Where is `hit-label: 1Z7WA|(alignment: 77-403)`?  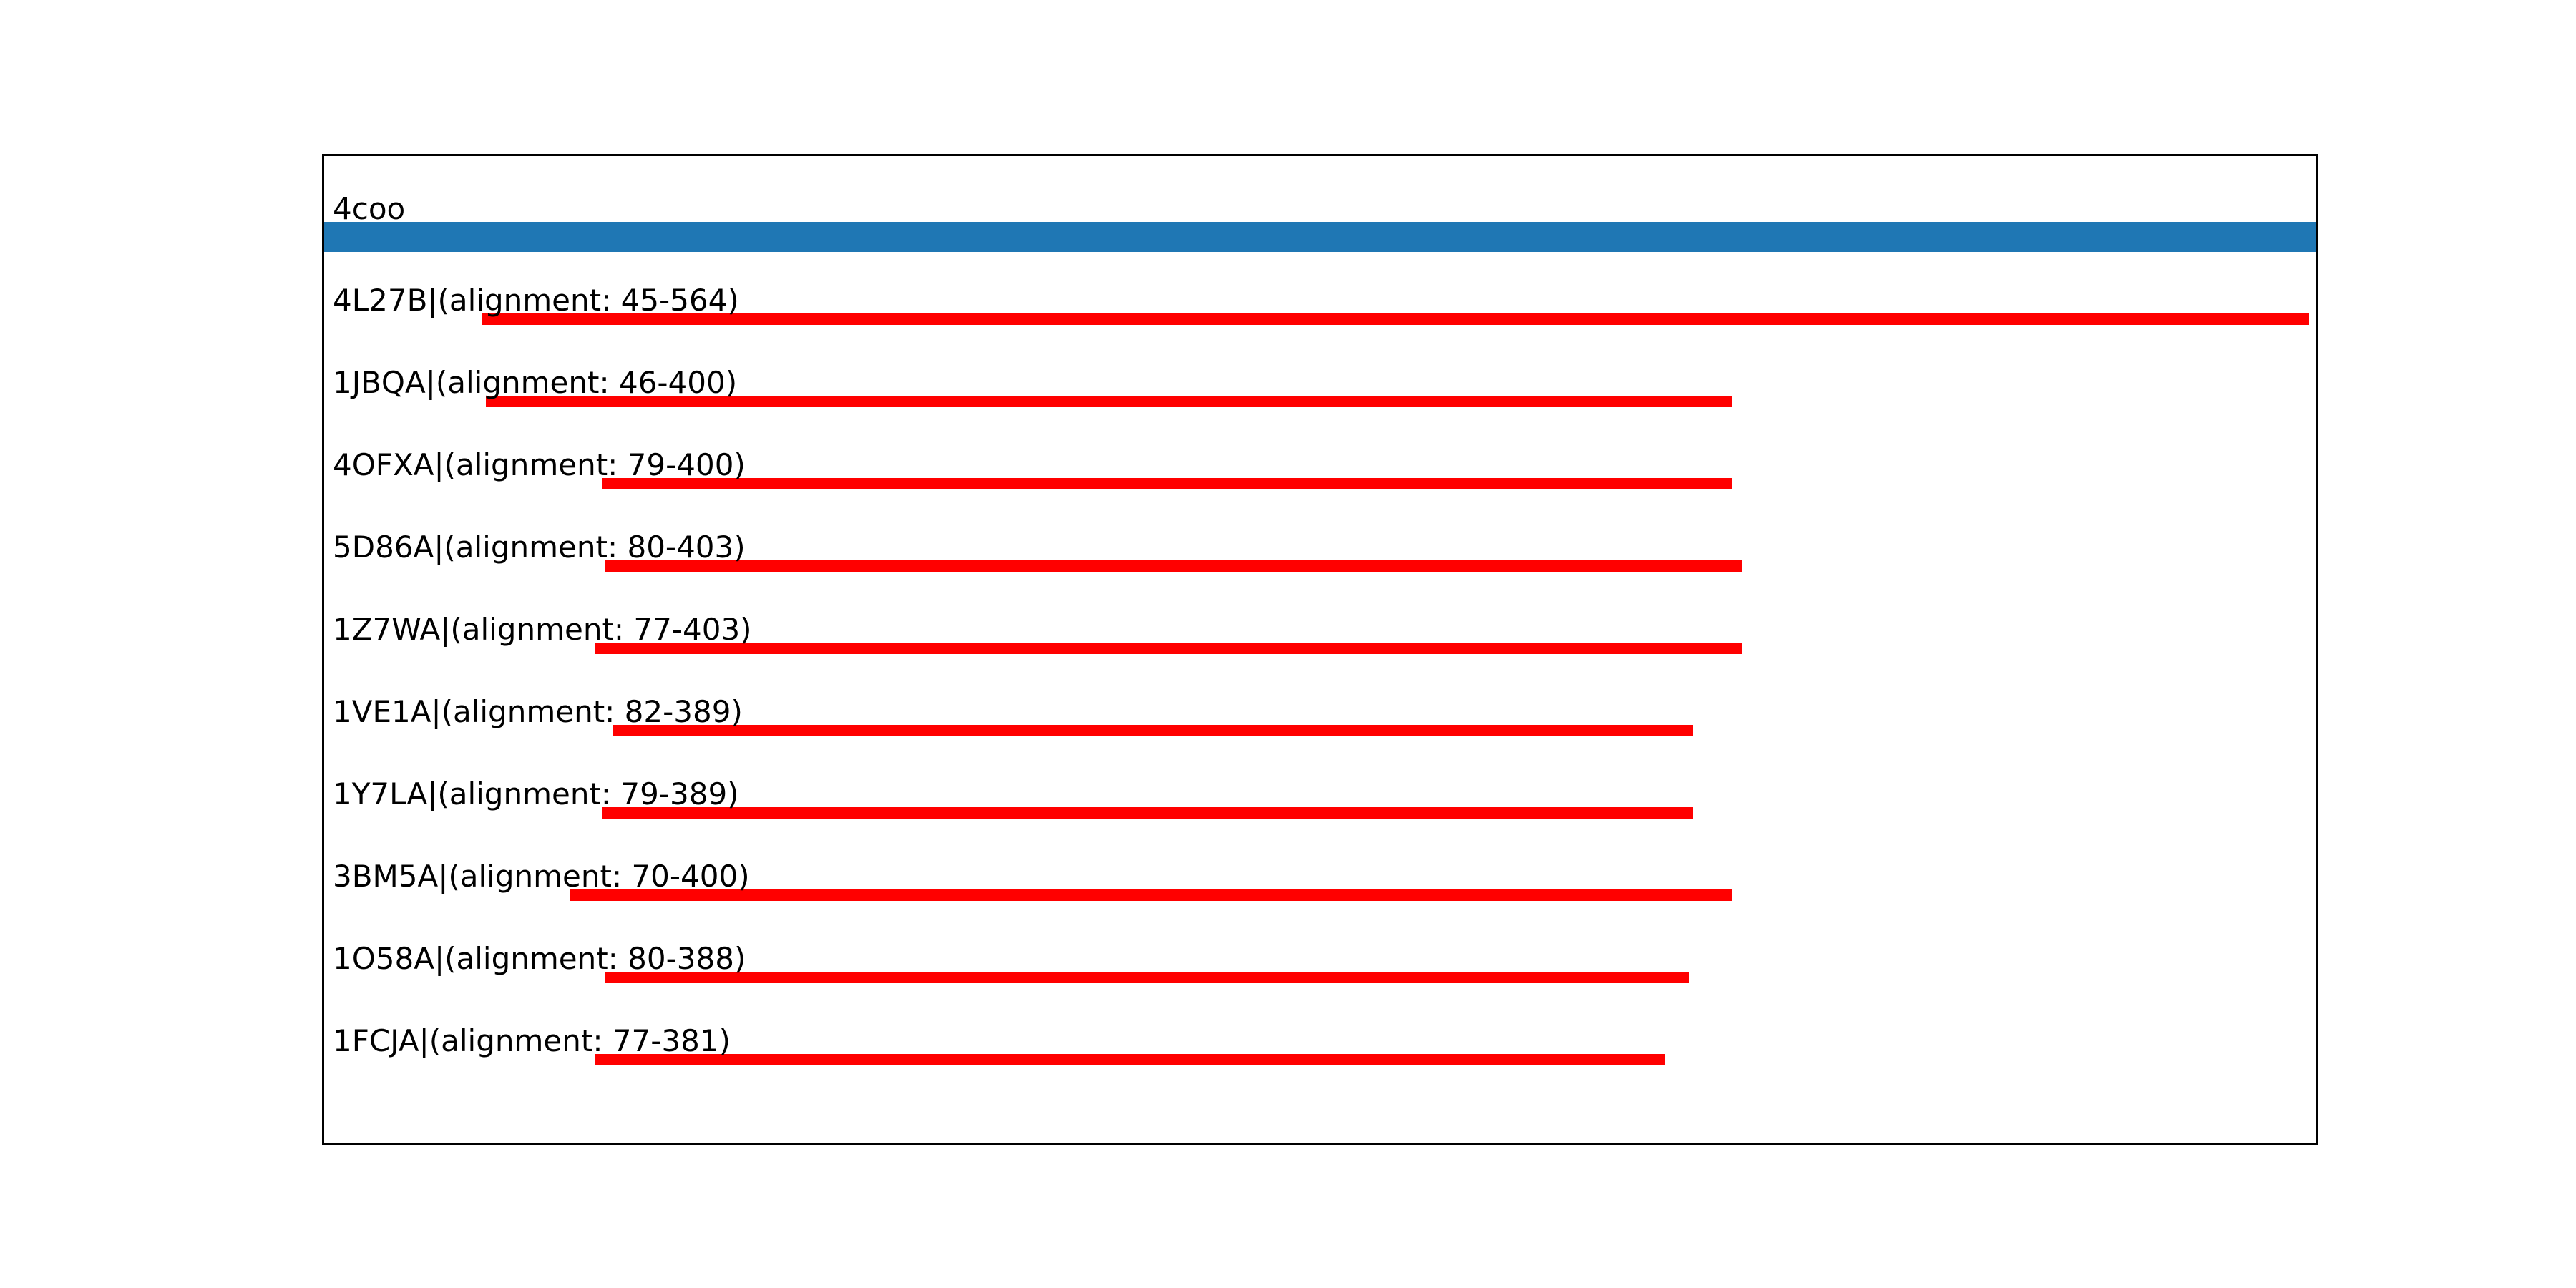 hit-label: 1Z7WA|(alignment: 77-403) is located at coordinates (542, 629).